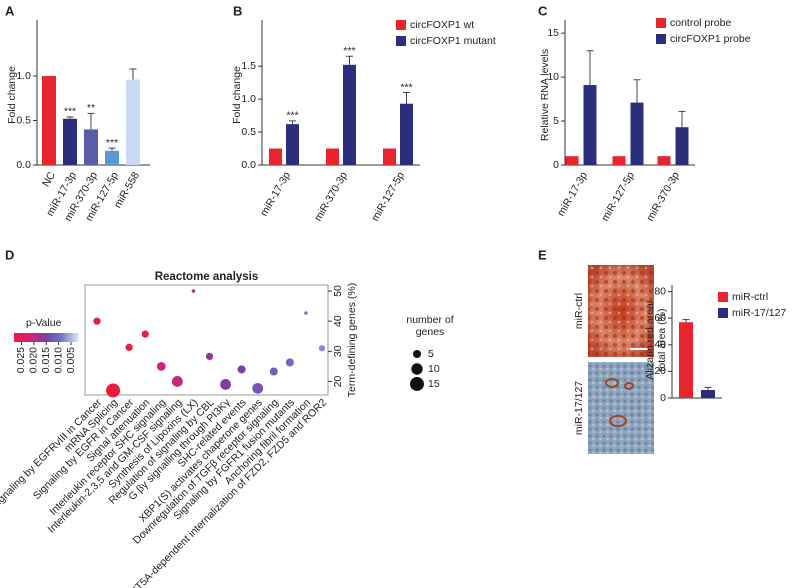  Describe the element at coordinates (553, 33) in the screenshot. I see `y-tick-label: 15` at that location.